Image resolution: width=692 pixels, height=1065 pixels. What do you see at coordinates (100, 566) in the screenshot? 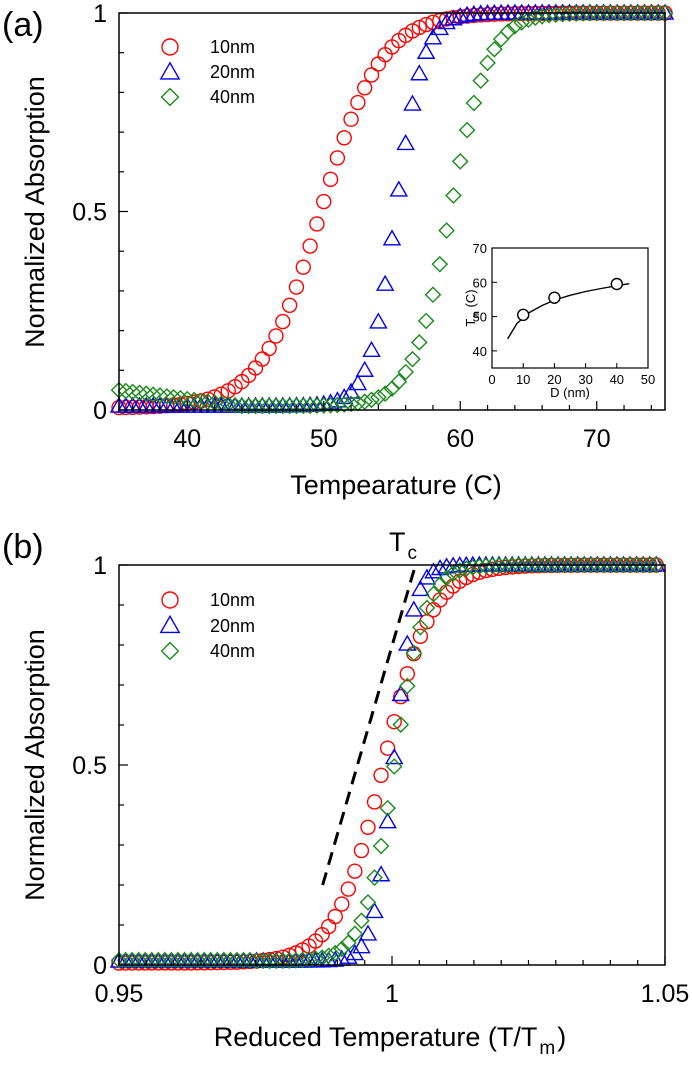
I see `y-tick-label-b: 1` at bounding box center [100, 566].